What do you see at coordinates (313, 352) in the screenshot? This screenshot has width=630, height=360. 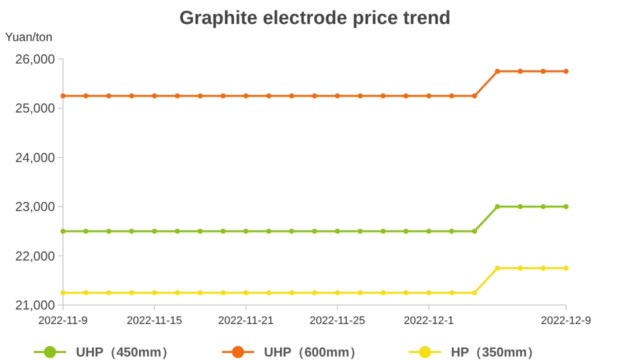 I see `legend-label: UHP（600mm）` at bounding box center [313, 352].